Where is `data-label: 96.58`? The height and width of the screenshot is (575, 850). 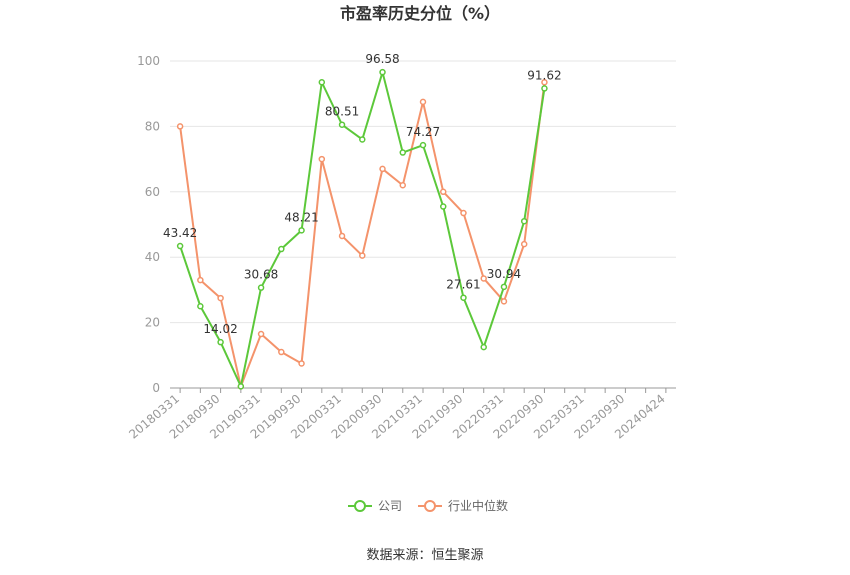
data-label: 96.58 is located at coordinates (382, 59).